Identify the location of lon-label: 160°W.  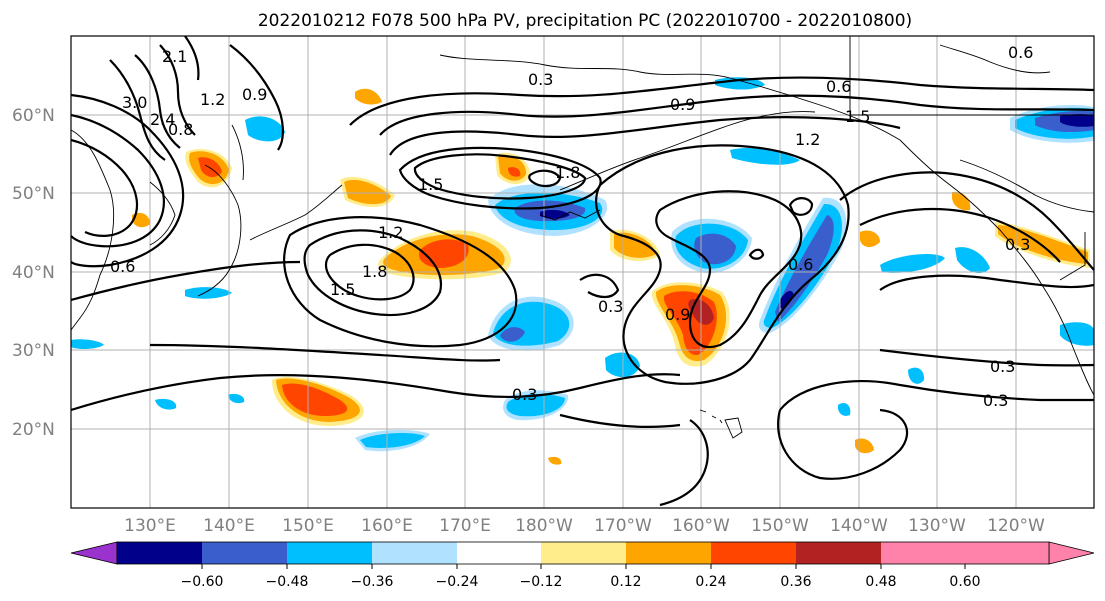
(701, 526).